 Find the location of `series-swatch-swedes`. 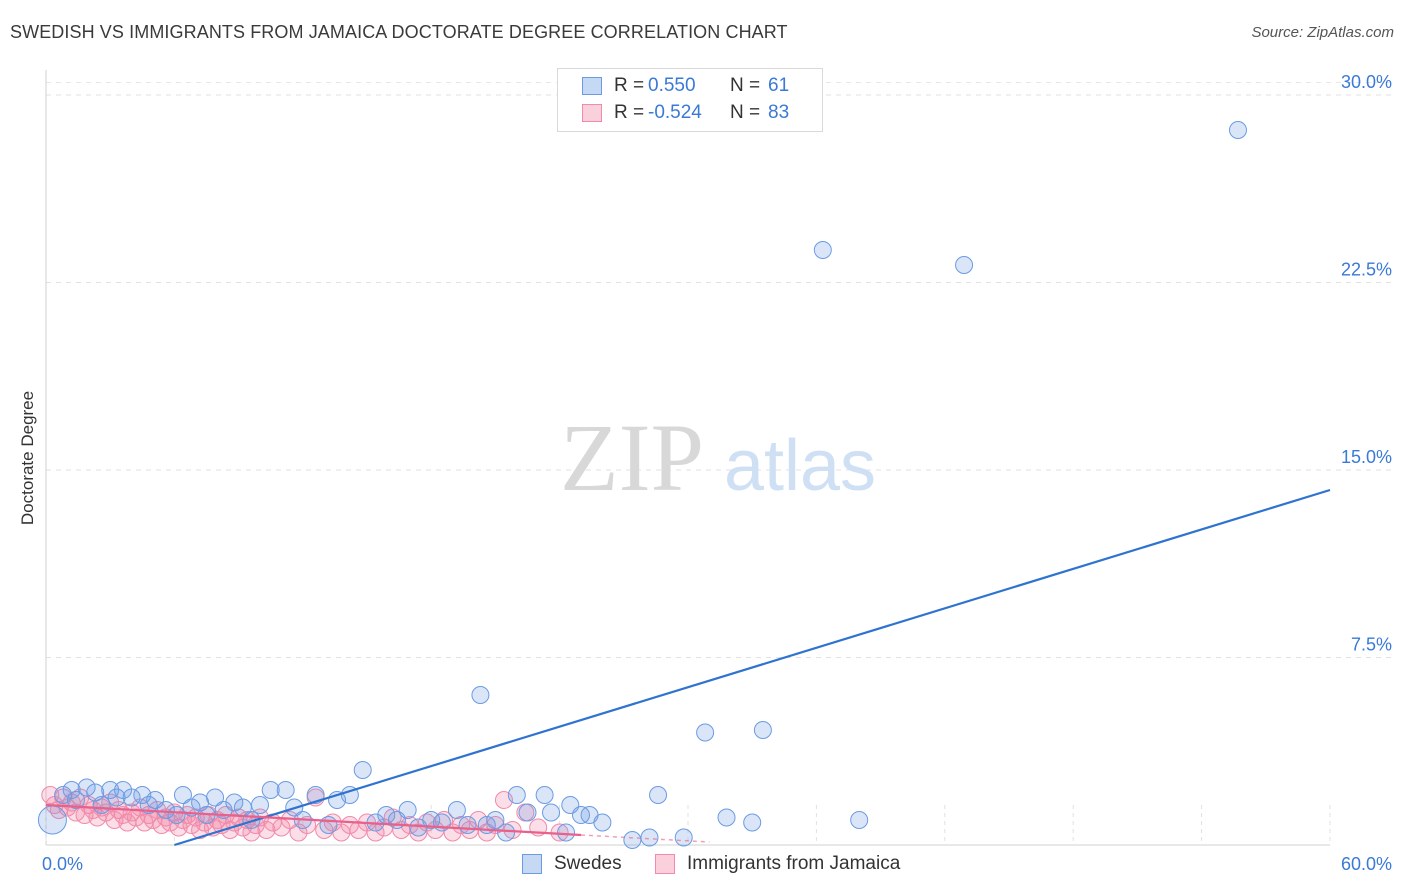

series-swatch-swedes is located at coordinates (532, 864).